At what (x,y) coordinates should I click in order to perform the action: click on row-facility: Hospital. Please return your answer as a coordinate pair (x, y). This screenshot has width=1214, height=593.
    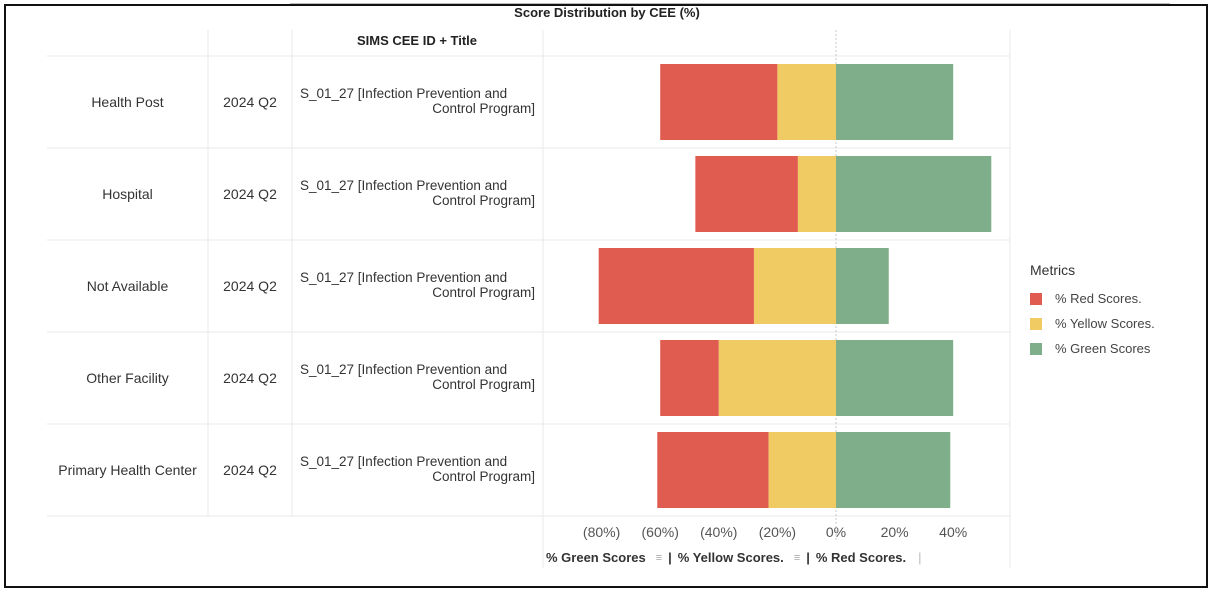
    Looking at the image, I should click on (127, 194).